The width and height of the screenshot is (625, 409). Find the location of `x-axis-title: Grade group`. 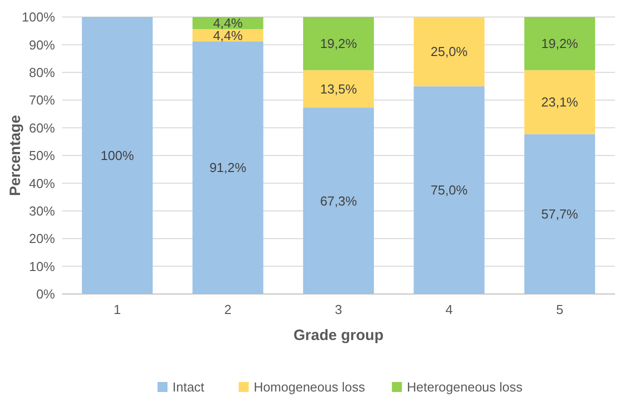

x-axis-title: Grade group is located at coordinates (338, 335).